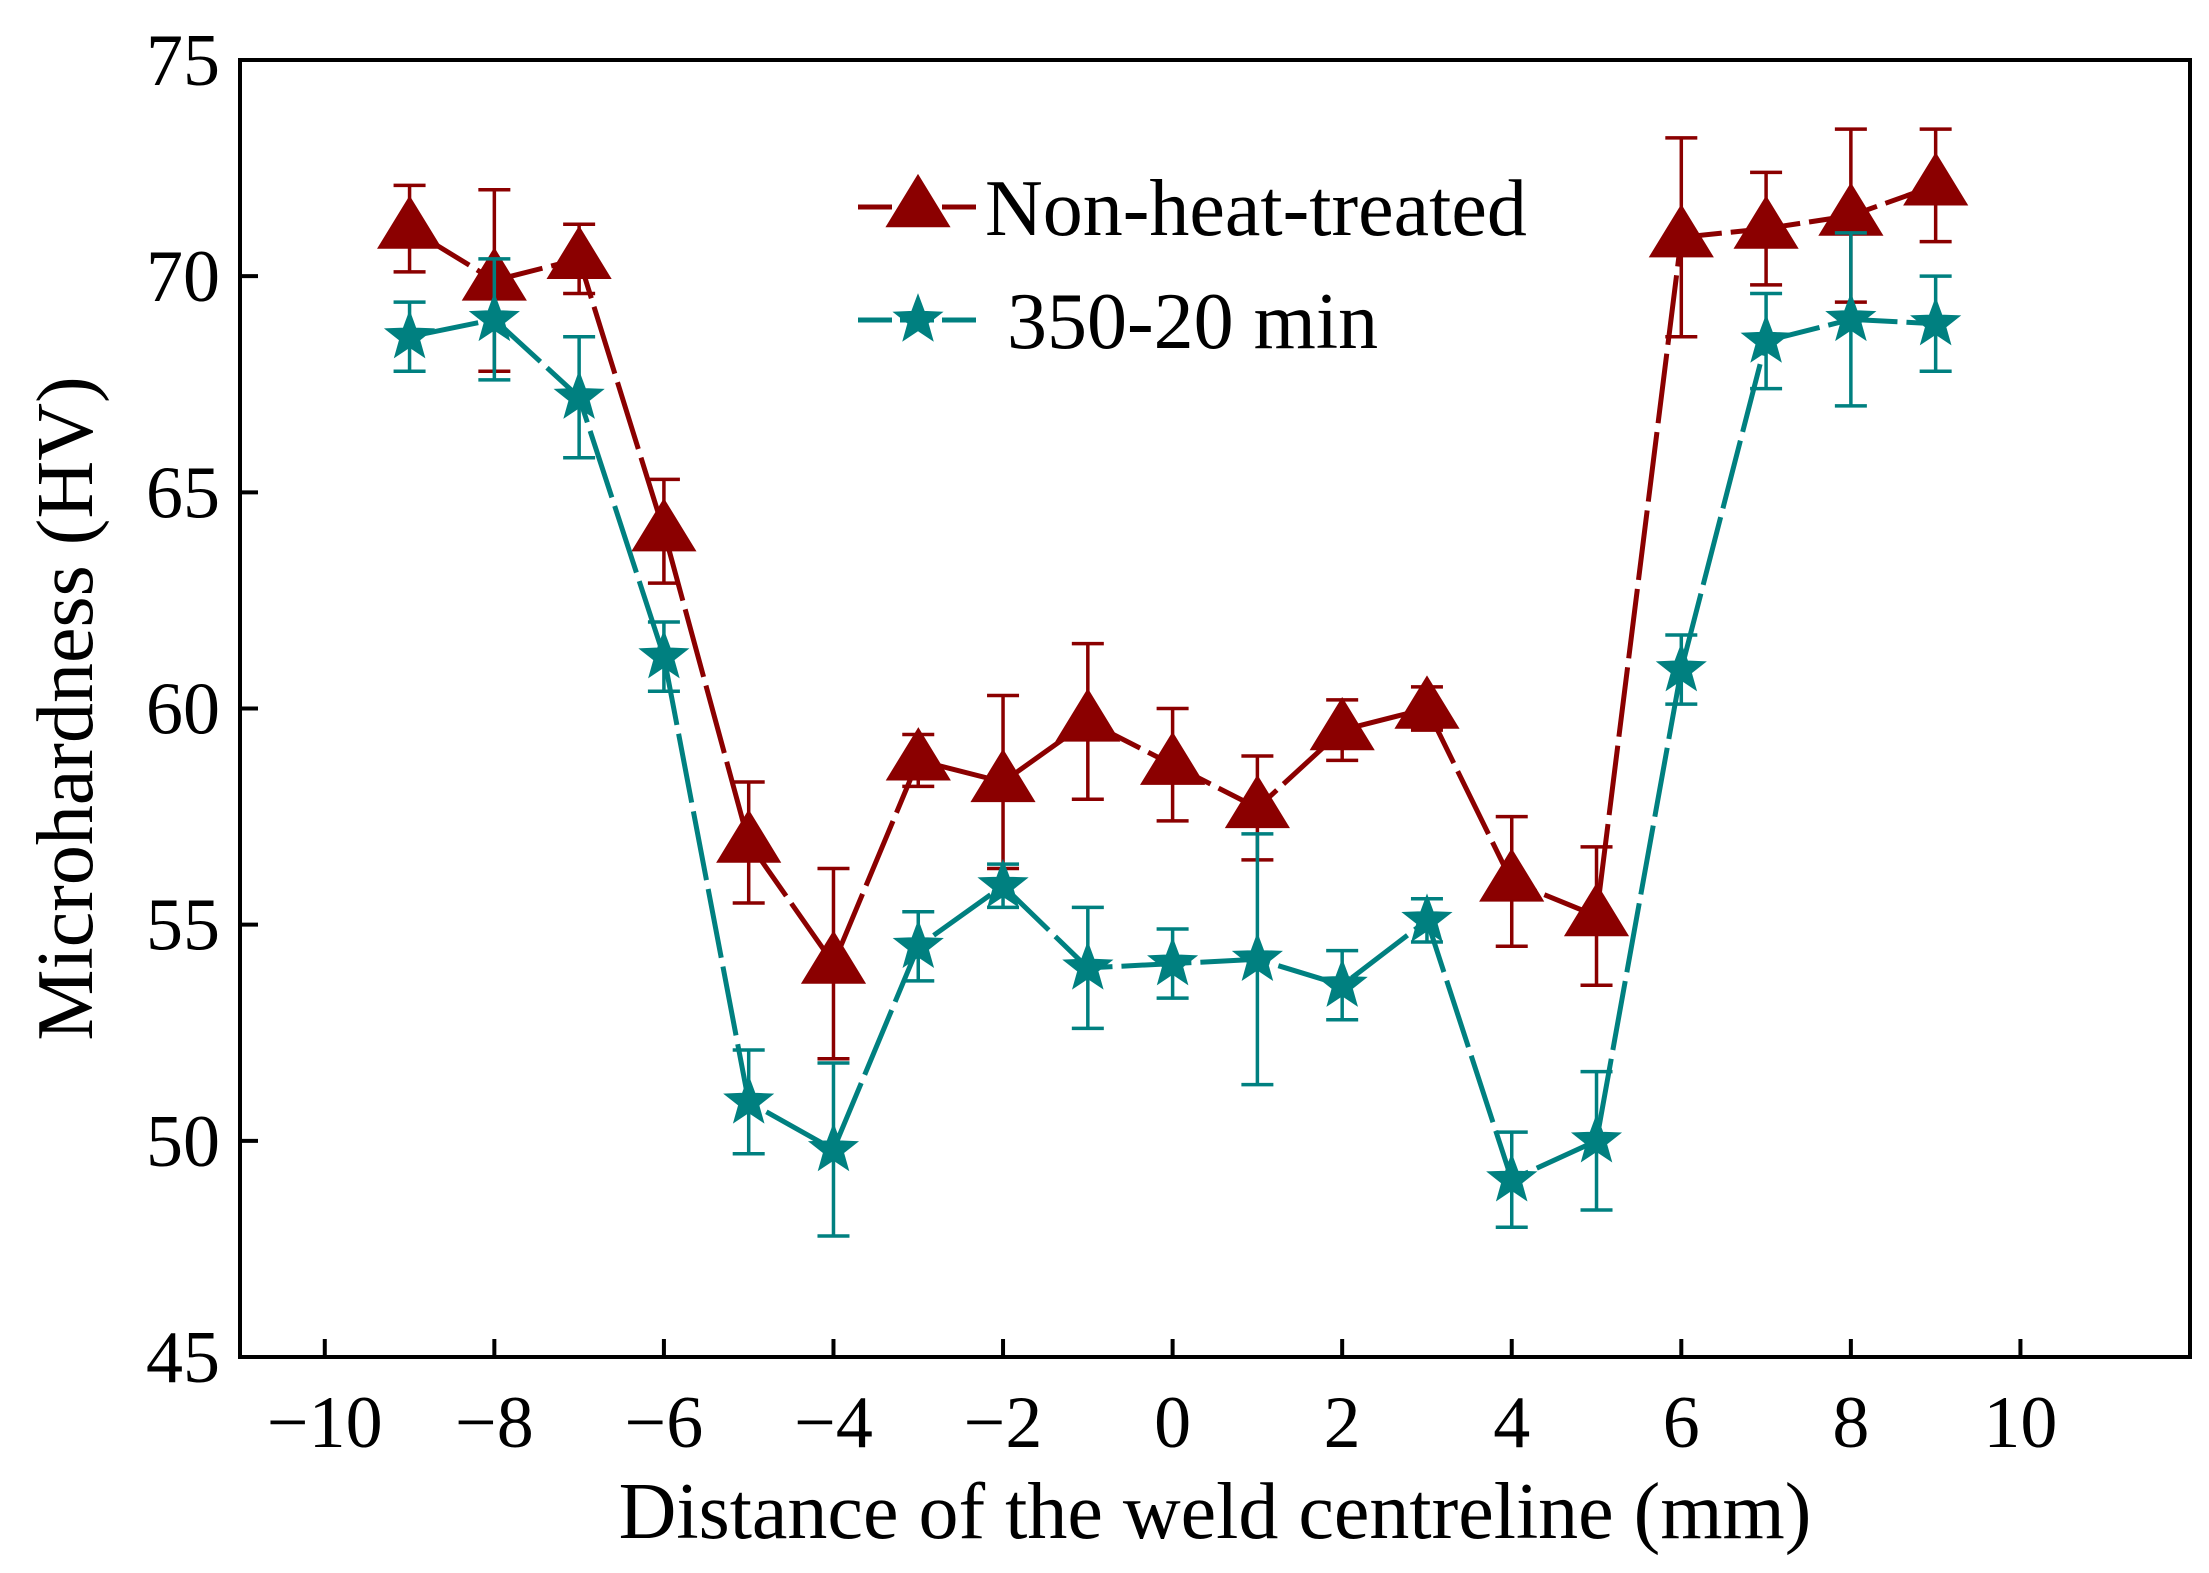 Image resolution: width=2209 pixels, height=1573 pixels. Describe the element at coordinates (66, 708) in the screenshot. I see `y-axis-title: Microhardness (HV)` at that location.